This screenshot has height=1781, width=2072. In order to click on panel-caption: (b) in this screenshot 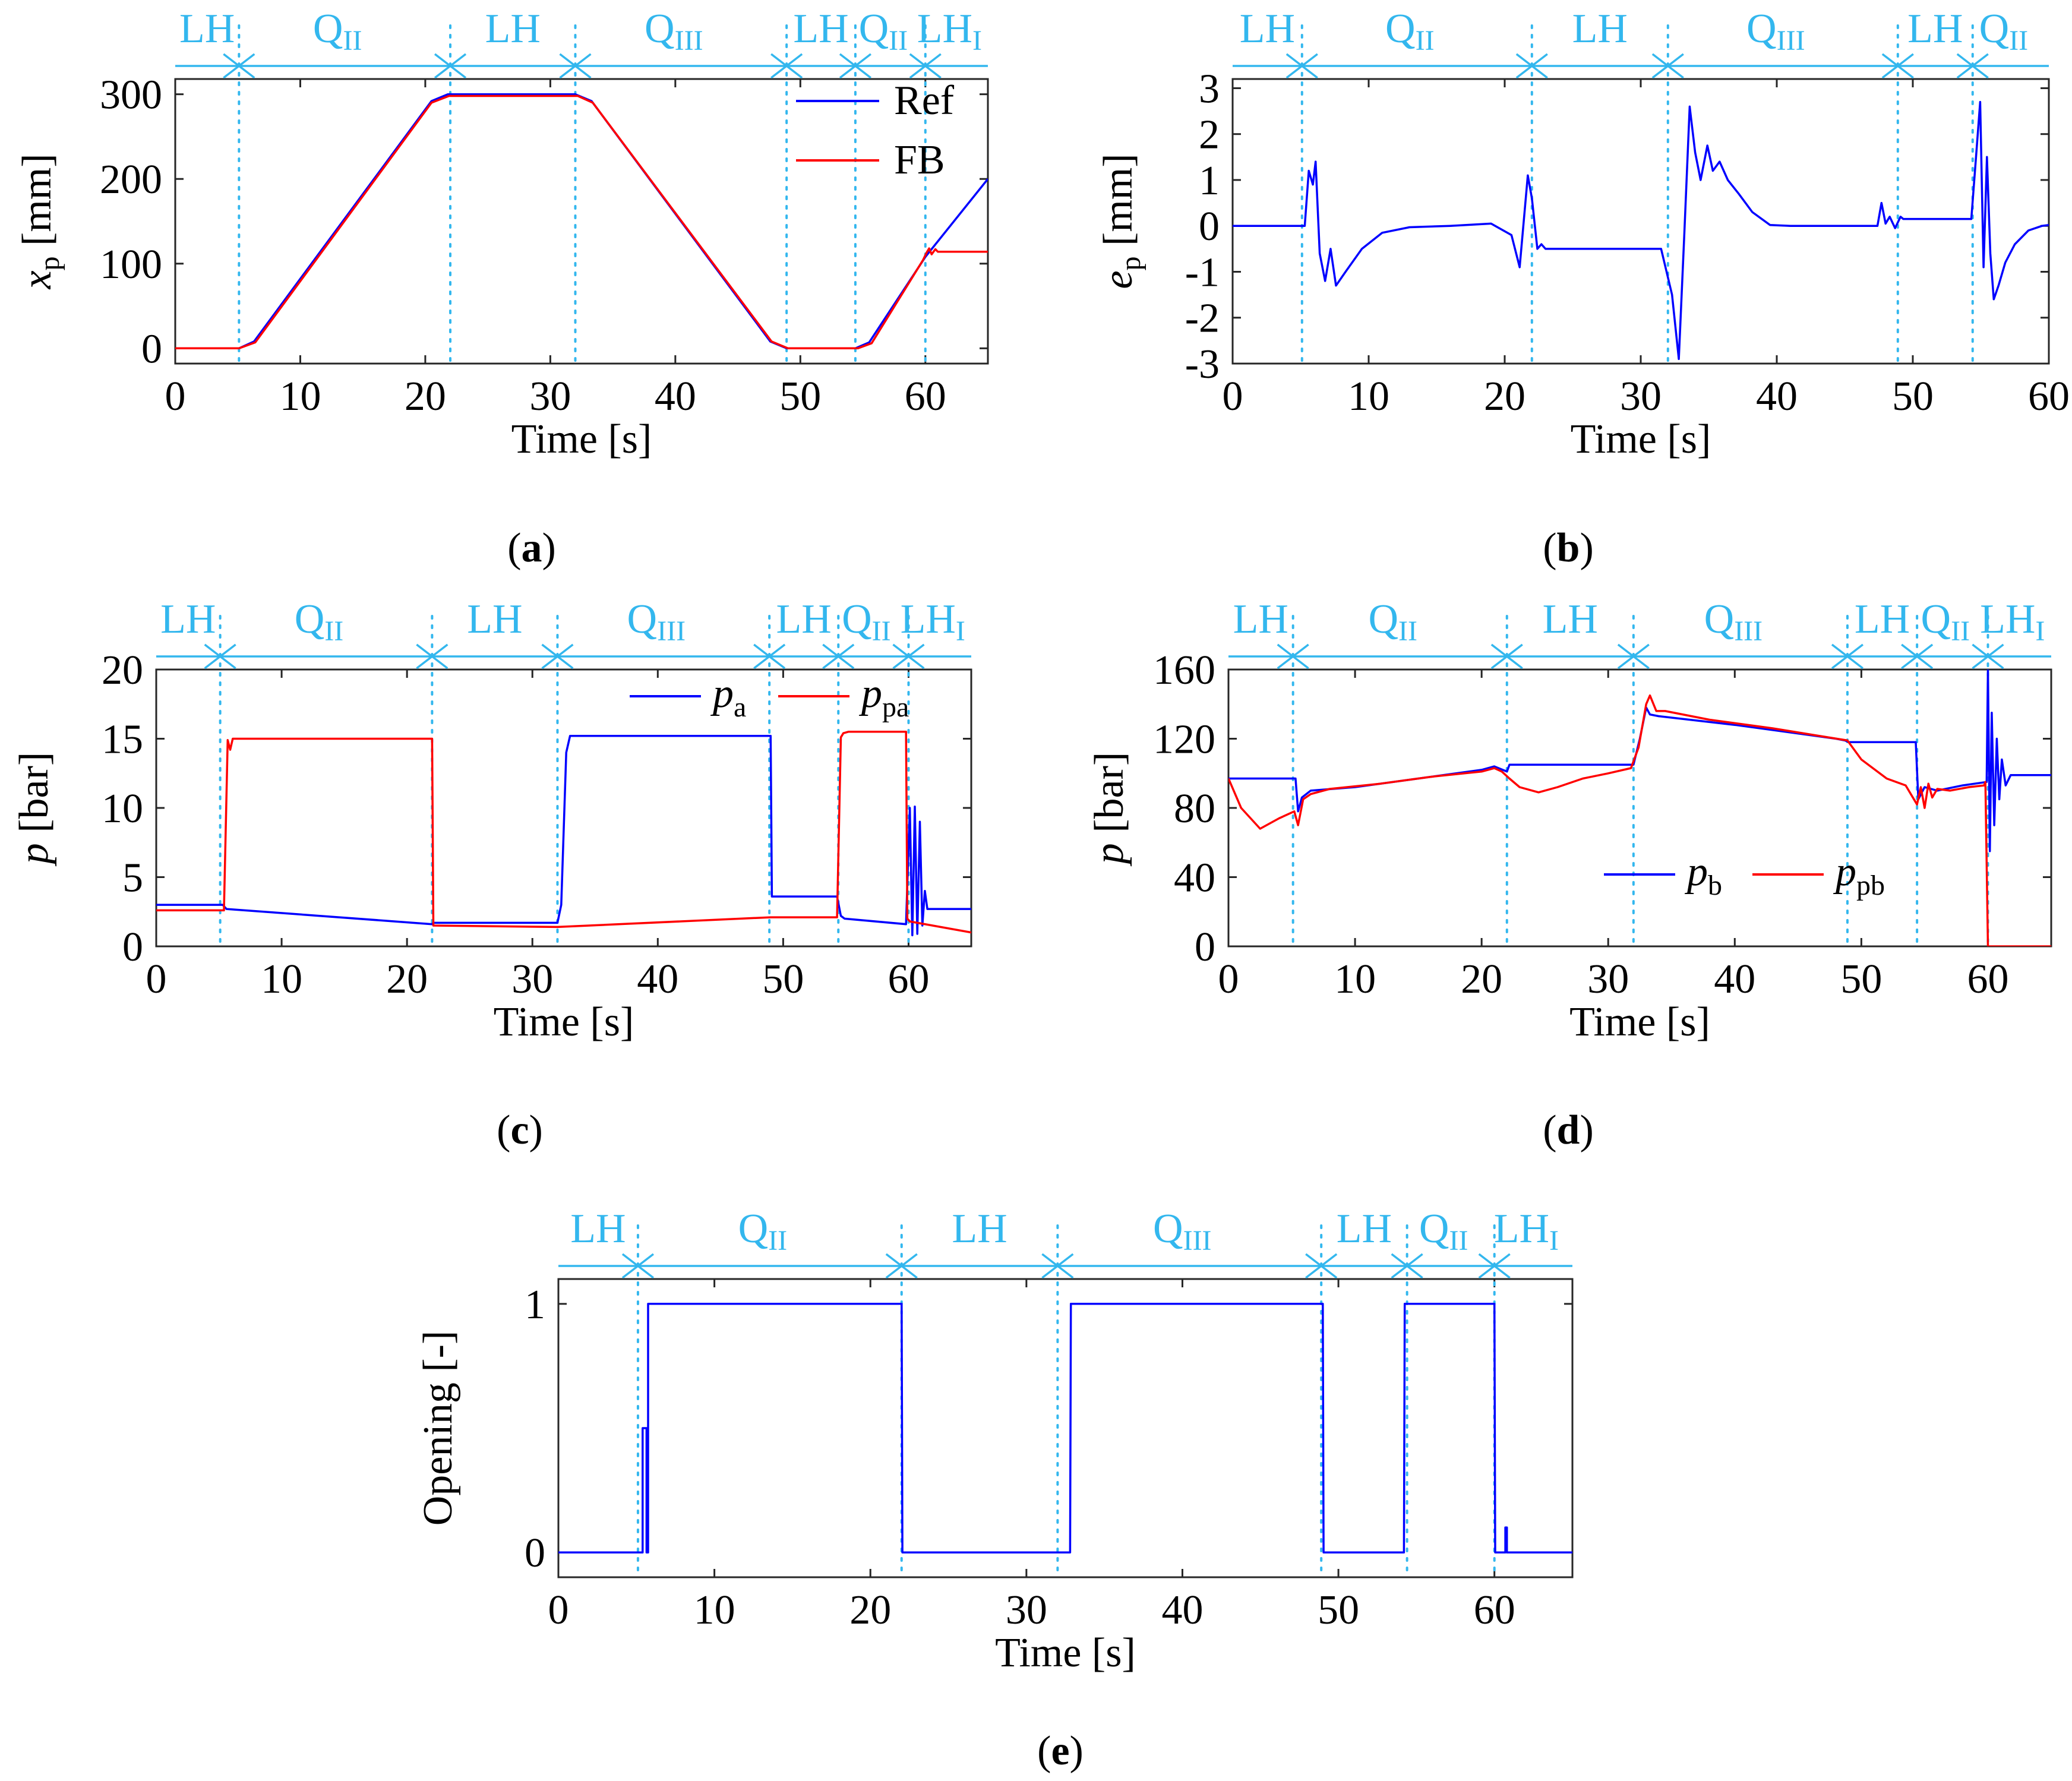, I will do `click(1568, 548)`.